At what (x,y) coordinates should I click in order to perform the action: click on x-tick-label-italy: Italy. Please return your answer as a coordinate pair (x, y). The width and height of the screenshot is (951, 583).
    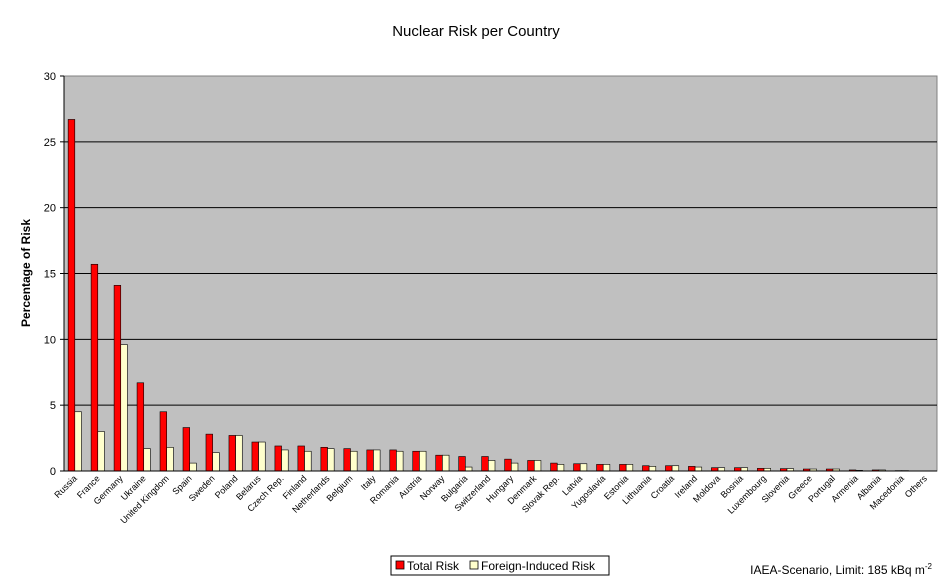
    Looking at the image, I should click on (368, 482).